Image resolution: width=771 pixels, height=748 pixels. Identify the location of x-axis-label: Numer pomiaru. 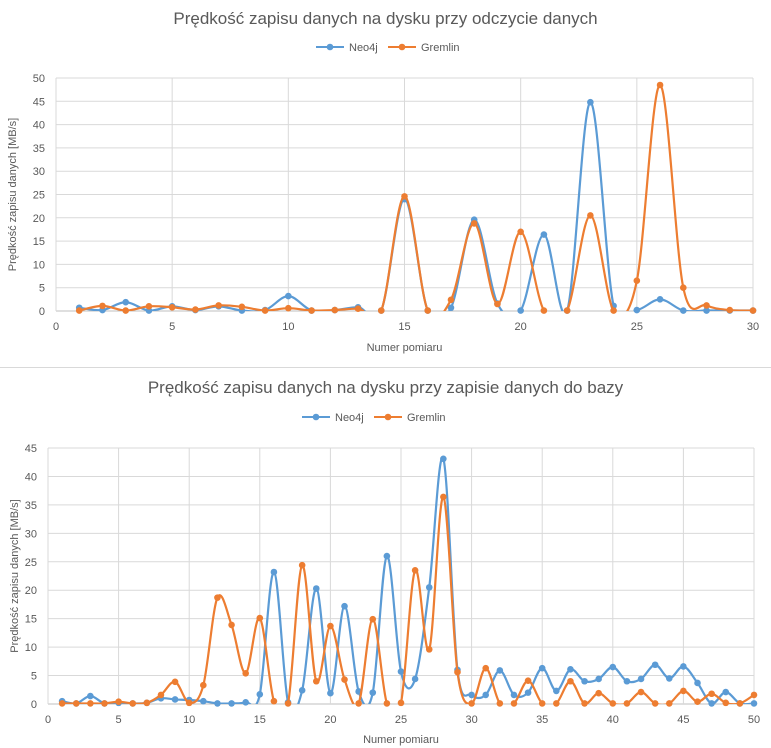
(405, 348).